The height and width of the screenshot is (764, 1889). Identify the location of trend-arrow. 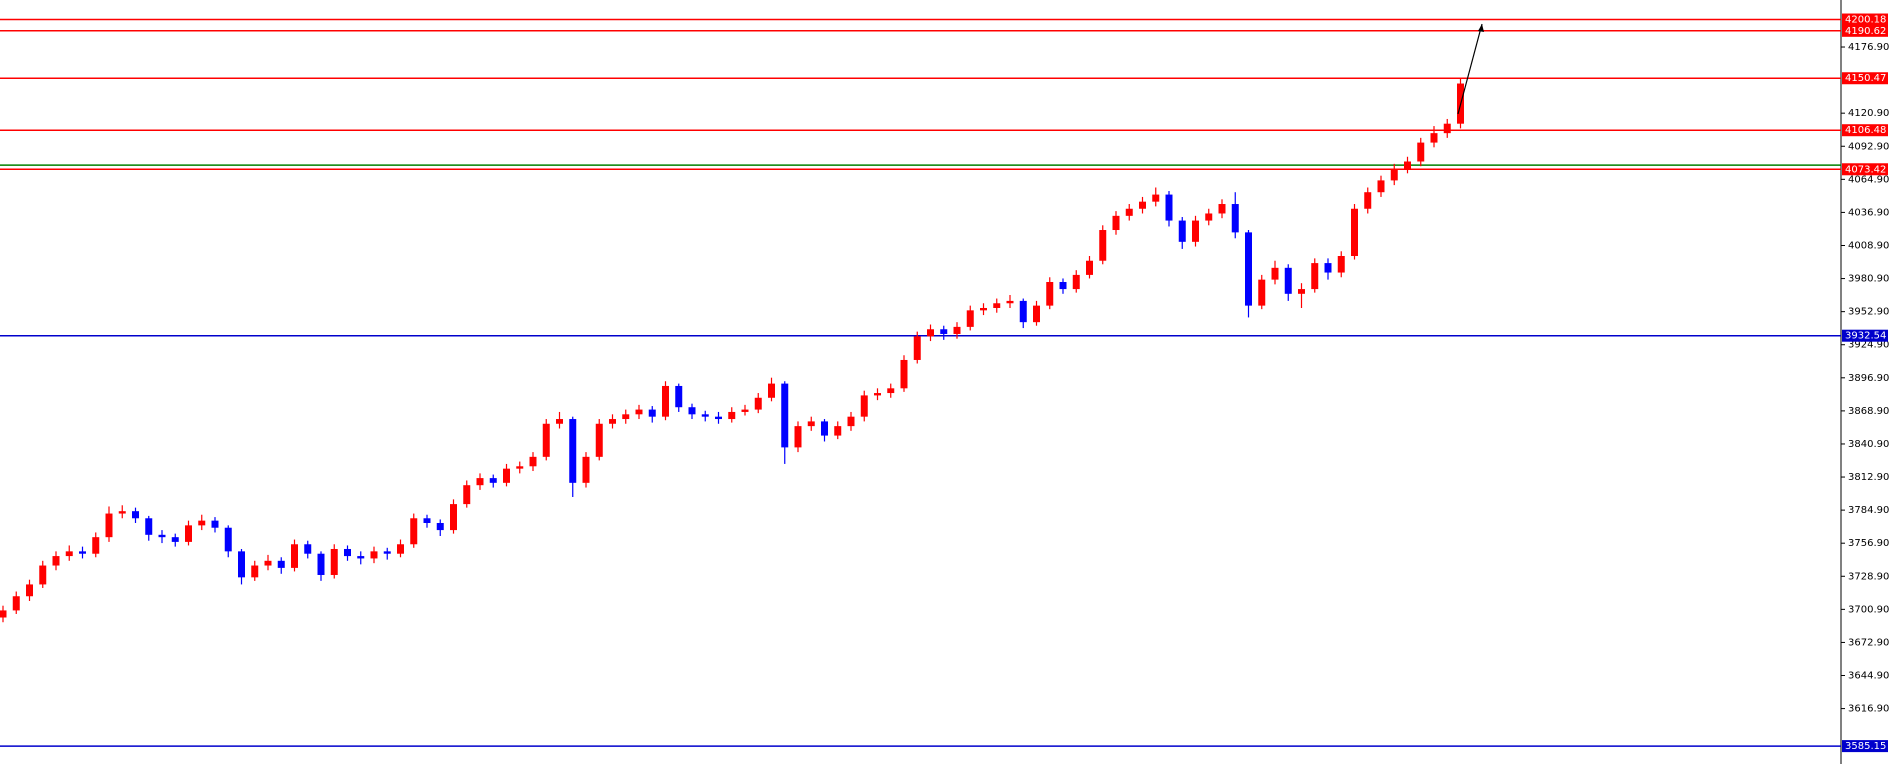
(1481, 28).